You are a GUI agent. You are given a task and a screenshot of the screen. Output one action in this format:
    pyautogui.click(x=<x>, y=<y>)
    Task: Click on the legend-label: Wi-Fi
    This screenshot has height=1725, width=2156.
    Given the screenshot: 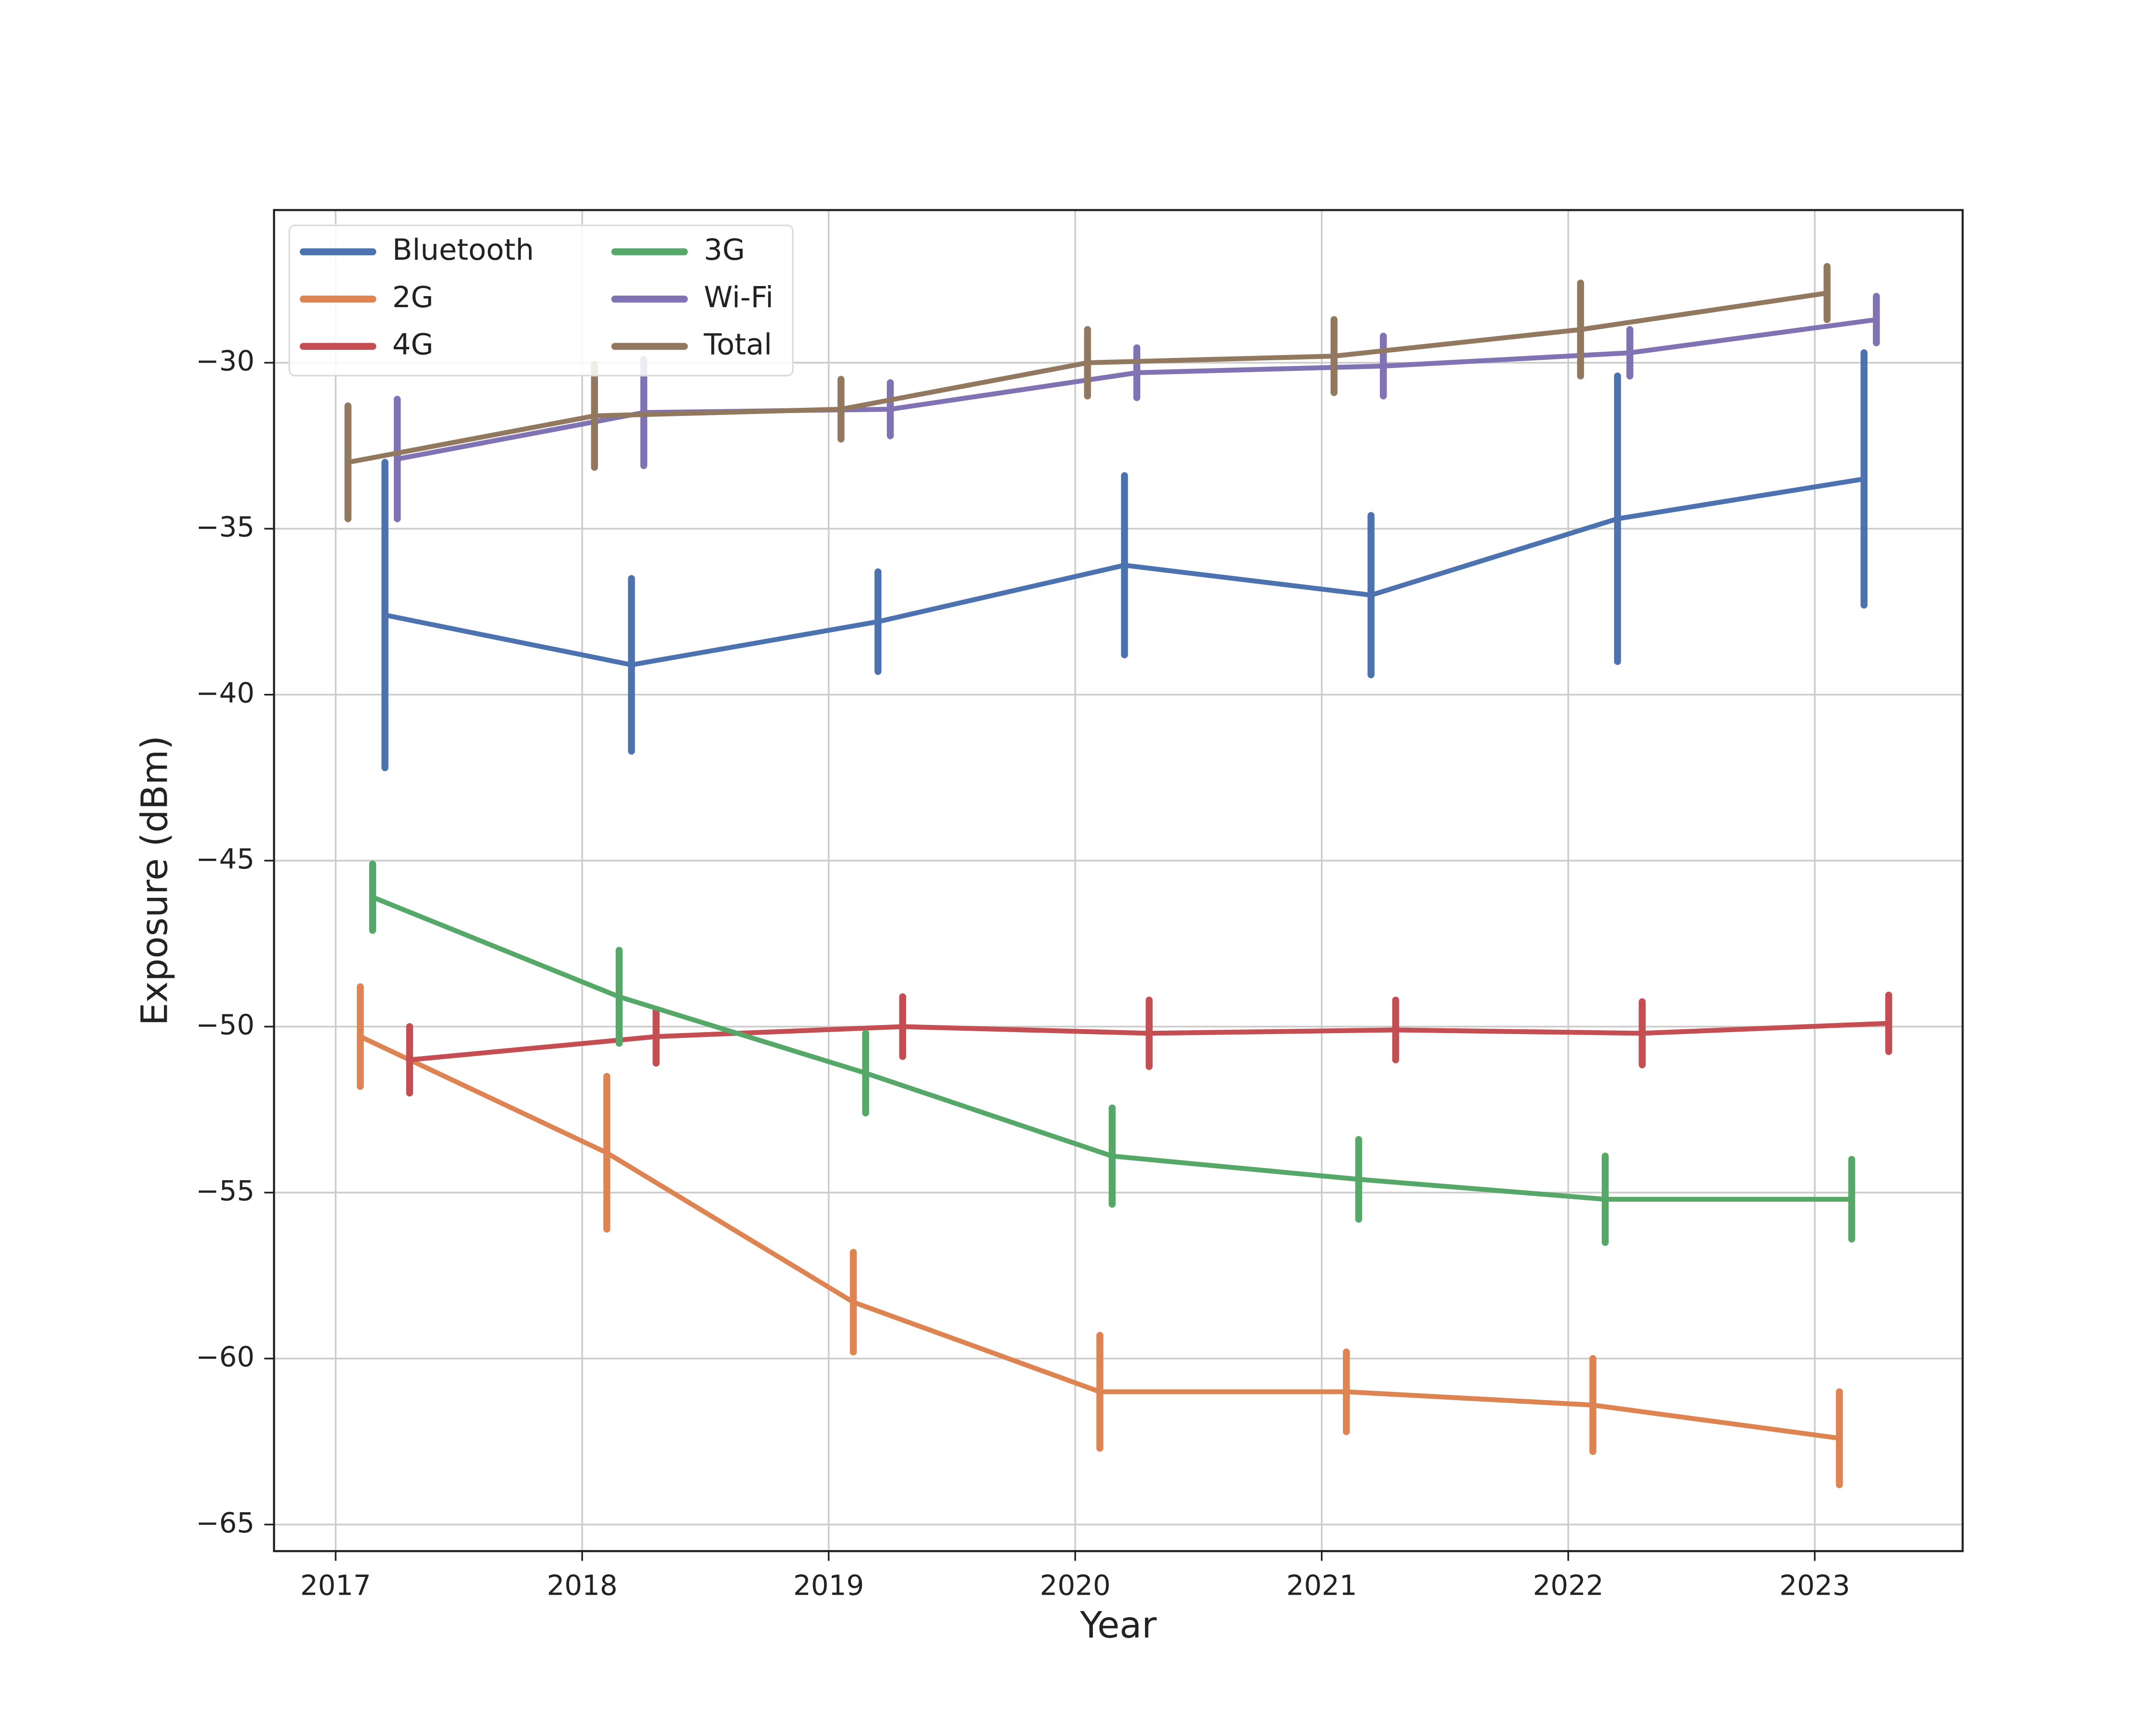 What is the action you would take?
    pyautogui.click(x=738, y=297)
    